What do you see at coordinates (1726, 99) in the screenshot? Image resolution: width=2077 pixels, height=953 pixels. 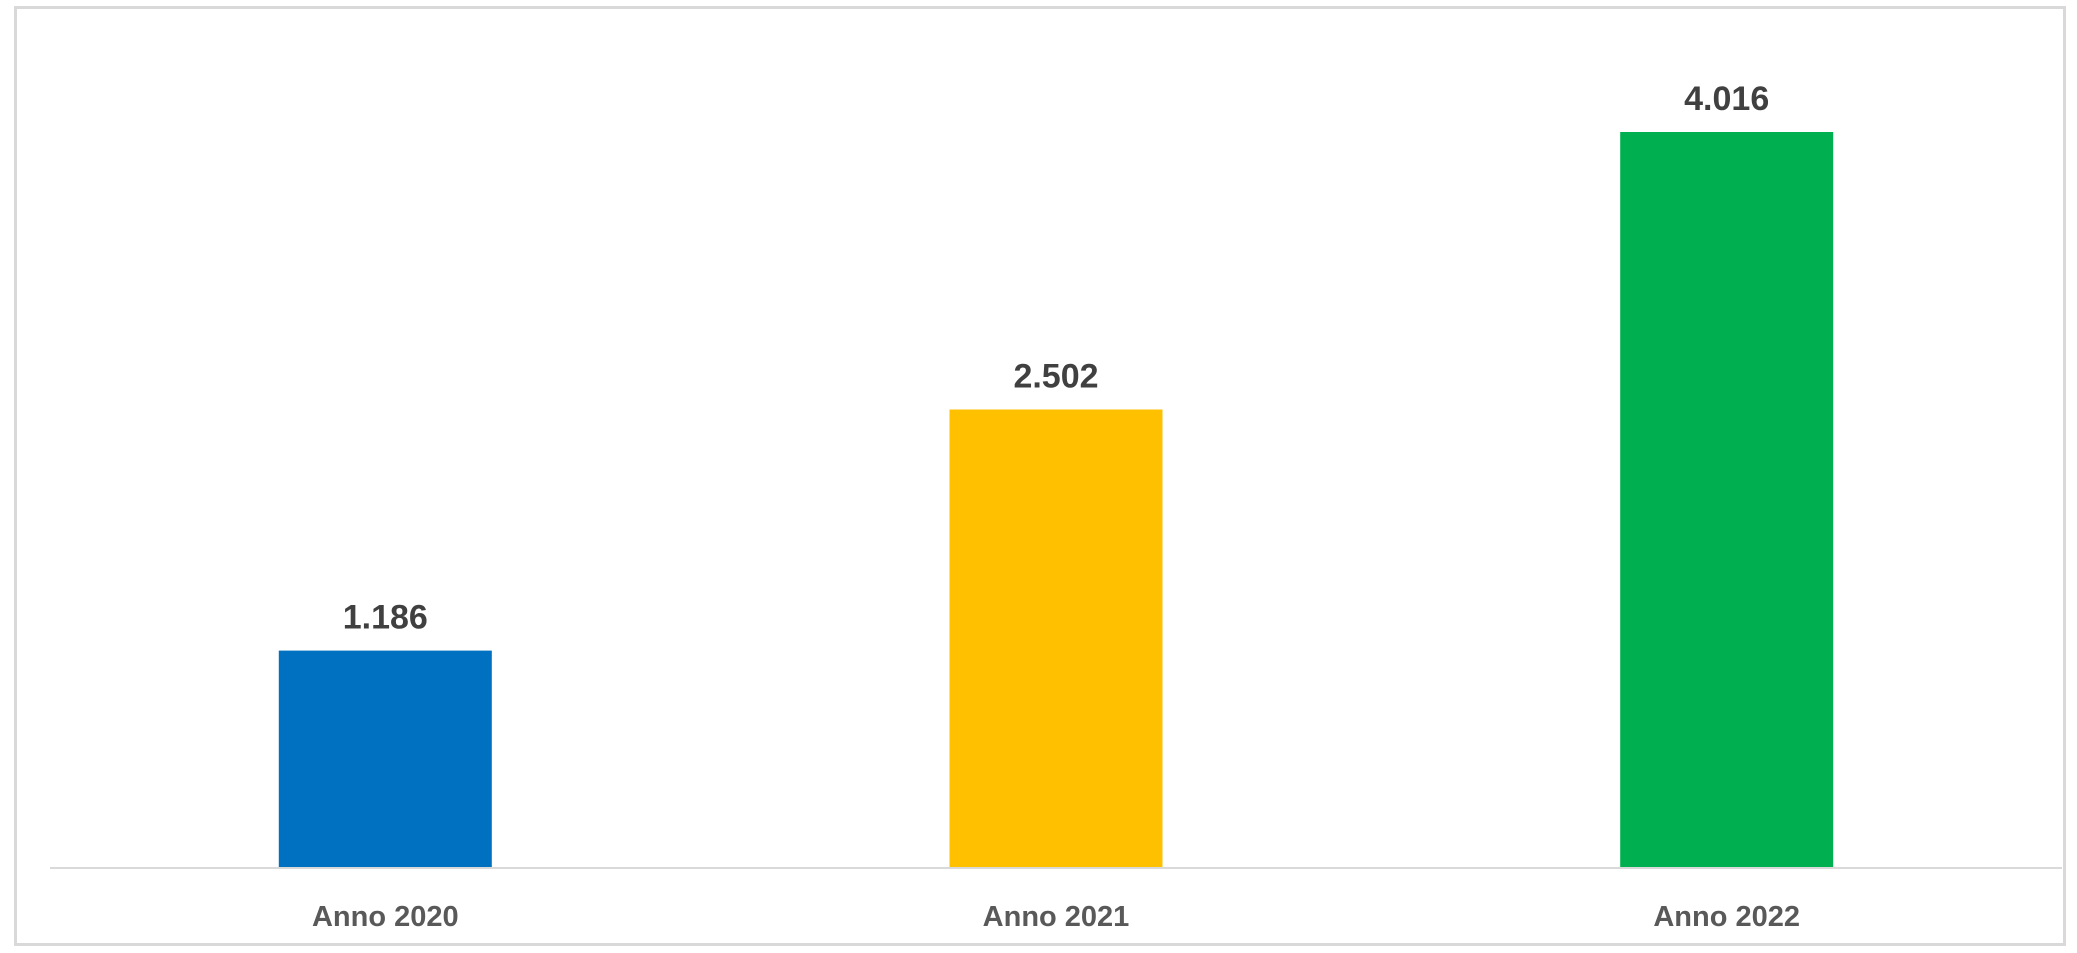 I see `data-label: 4.016` at bounding box center [1726, 99].